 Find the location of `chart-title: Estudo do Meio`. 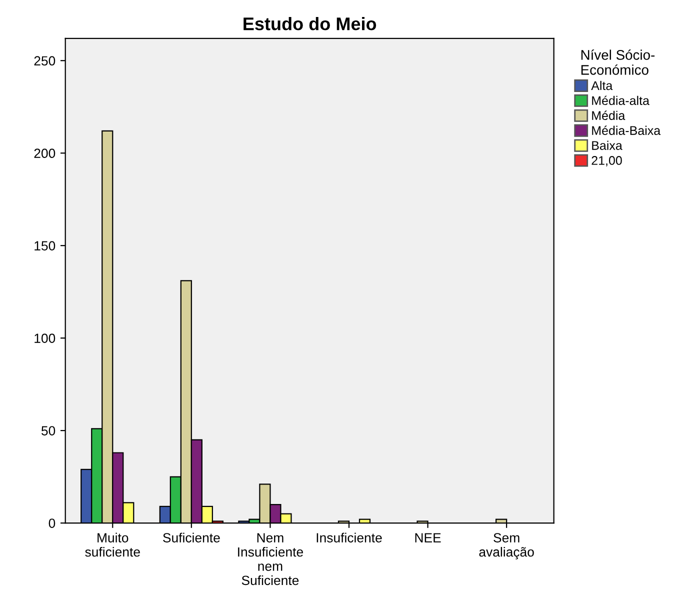

chart-title: Estudo do Meio is located at coordinates (310, 23).